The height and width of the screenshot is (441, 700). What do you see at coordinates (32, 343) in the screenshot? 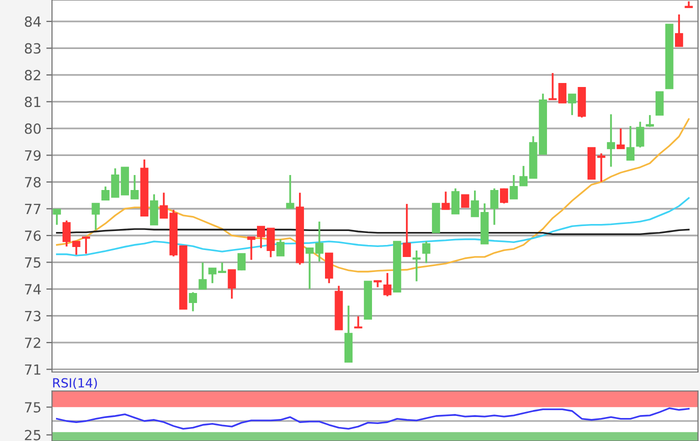
I see `y-tick-label: 72` at bounding box center [32, 343].